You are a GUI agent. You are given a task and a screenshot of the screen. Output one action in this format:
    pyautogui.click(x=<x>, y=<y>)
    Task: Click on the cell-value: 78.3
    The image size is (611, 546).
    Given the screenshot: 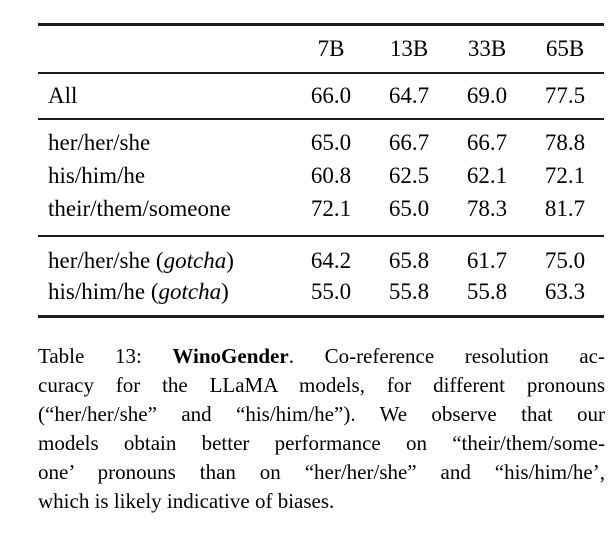 What is the action you would take?
    pyautogui.click(x=487, y=208)
    